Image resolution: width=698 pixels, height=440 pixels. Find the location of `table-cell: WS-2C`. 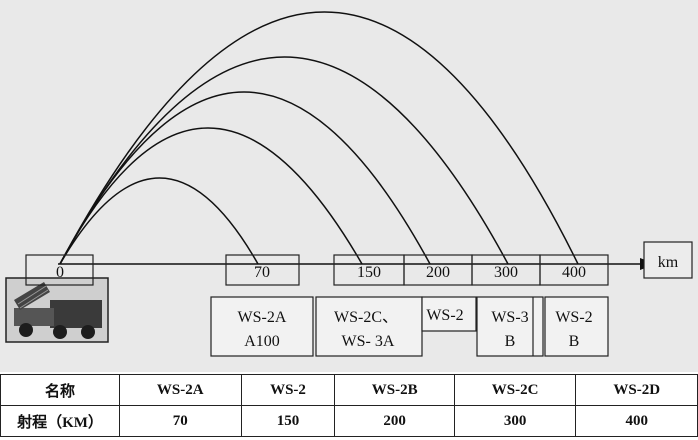

table-cell: WS-2C is located at coordinates (515, 390).